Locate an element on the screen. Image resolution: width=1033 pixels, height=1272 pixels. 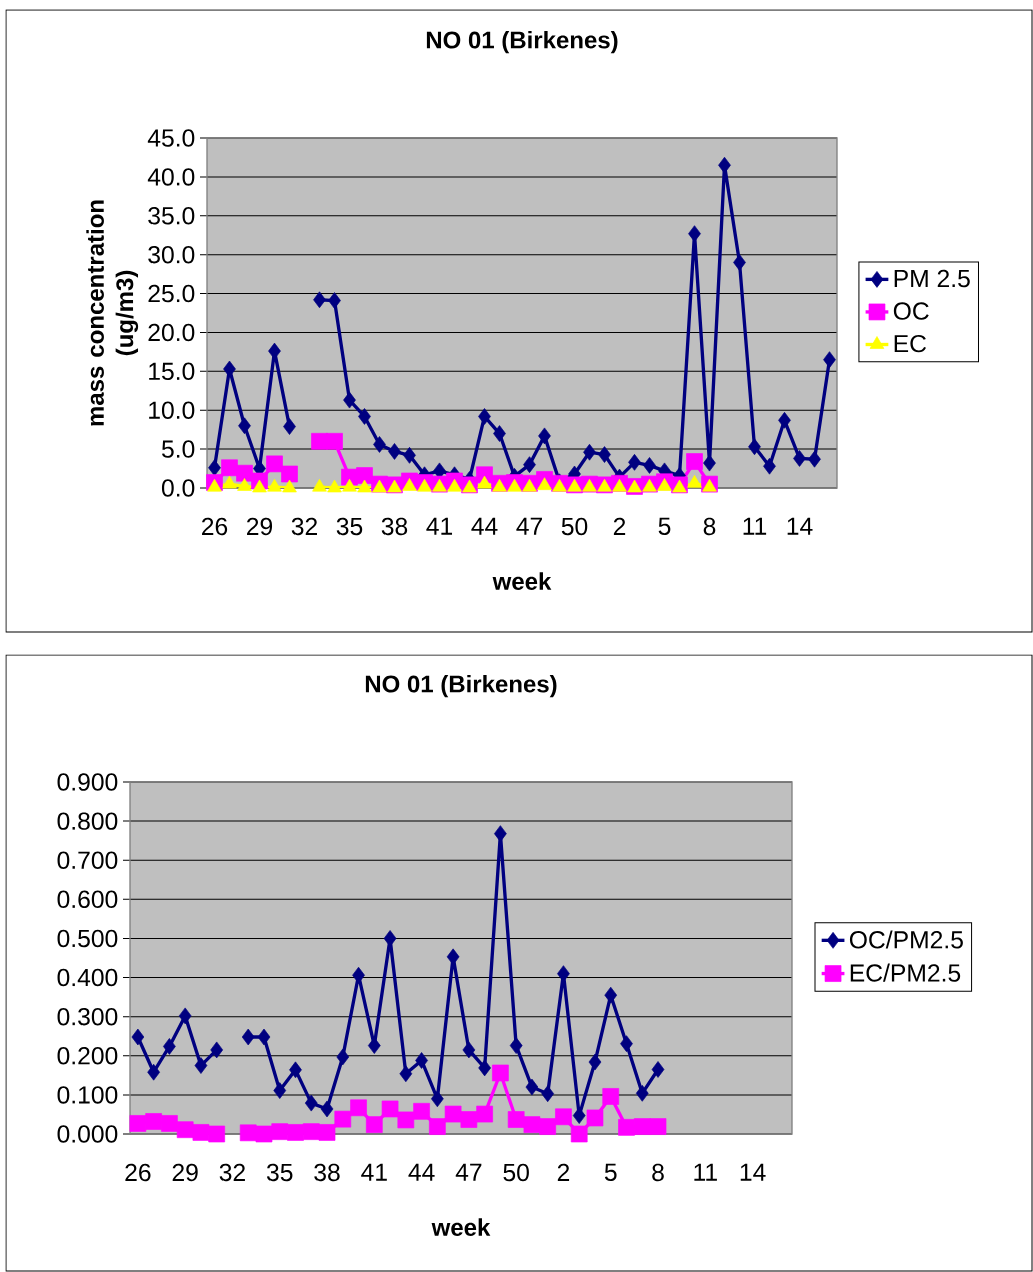
y-tick-label: 0.100 is located at coordinates (87, 1095).